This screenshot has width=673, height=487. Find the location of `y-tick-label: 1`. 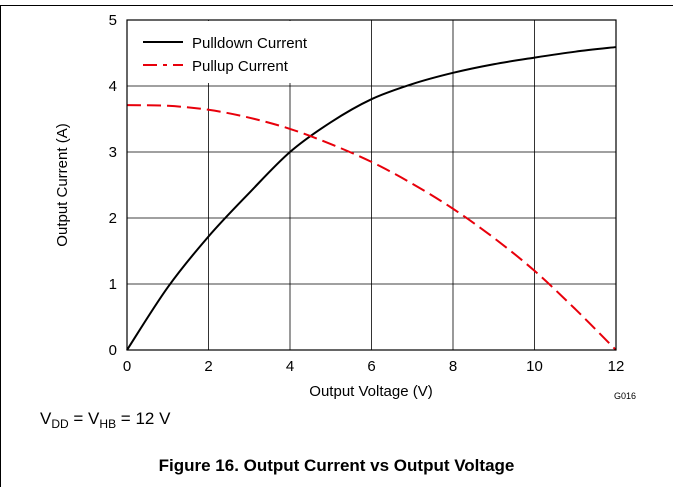

y-tick-label: 1 is located at coordinates (113, 284).